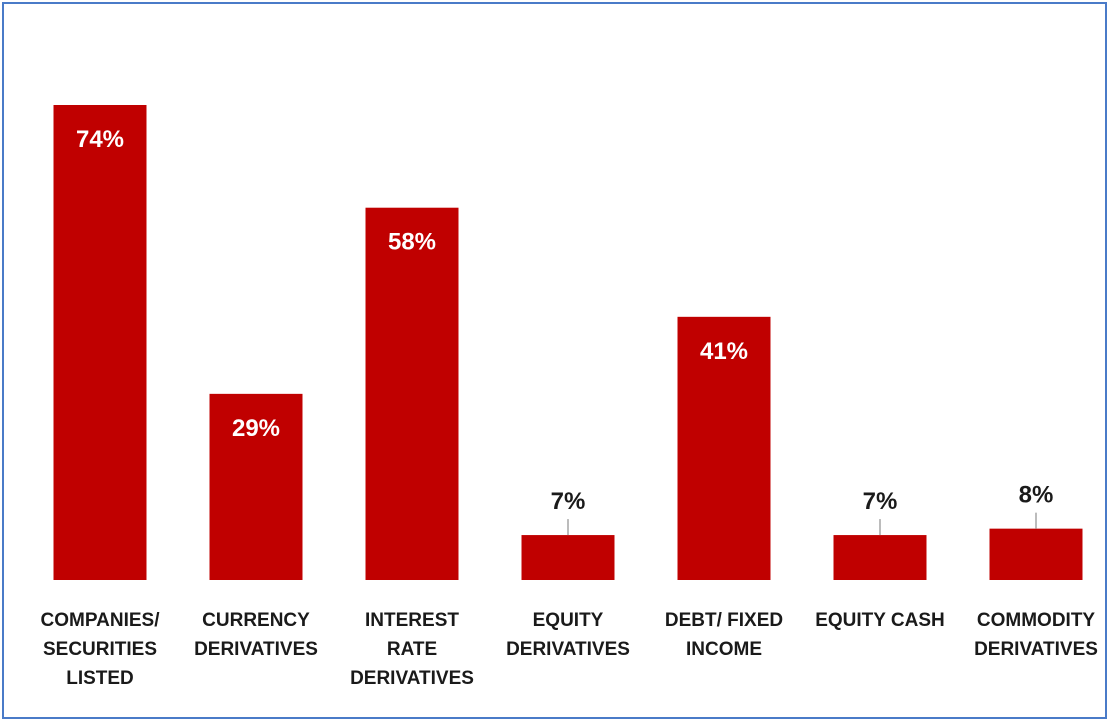 The width and height of the screenshot is (1109, 721). I want to click on data-label-5: 7%, so click(880, 501).